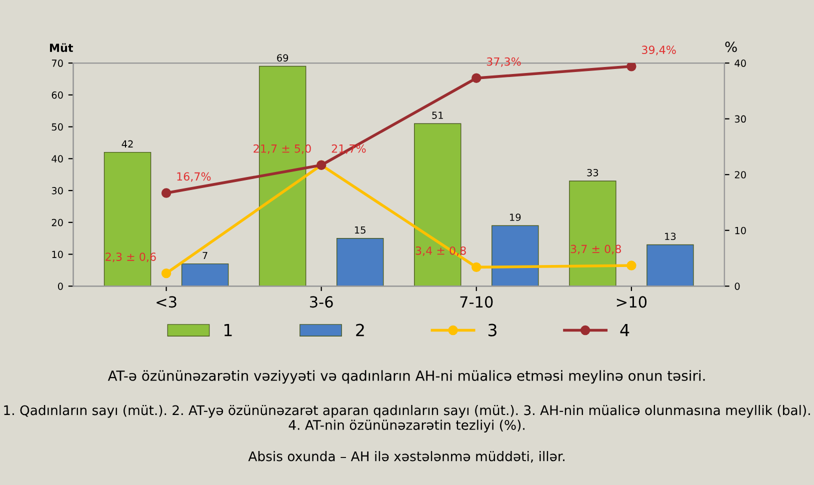 This screenshot has height=485, width=814. What do you see at coordinates (740, 63) in the screenshot?
I see `y2-tick-label: 40` at bounding box center [740, 63].